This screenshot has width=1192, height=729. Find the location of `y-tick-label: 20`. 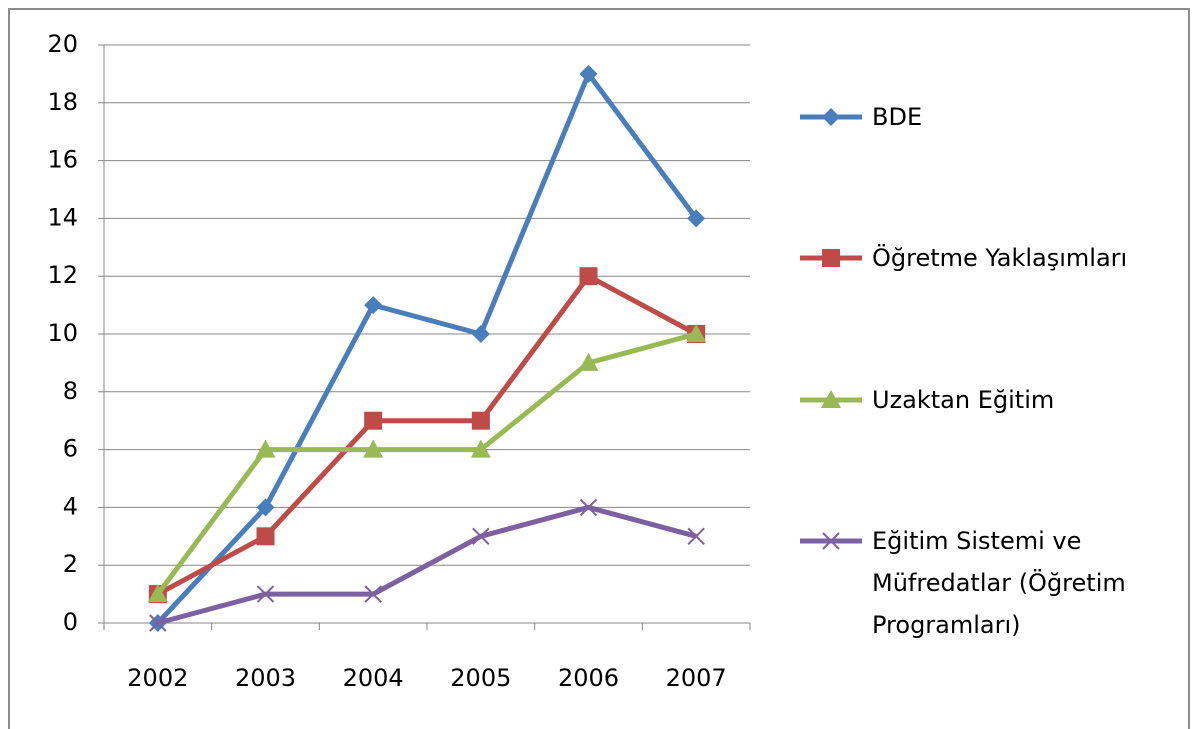

y-tick-label: 20 is located at coordinates (62, 44).